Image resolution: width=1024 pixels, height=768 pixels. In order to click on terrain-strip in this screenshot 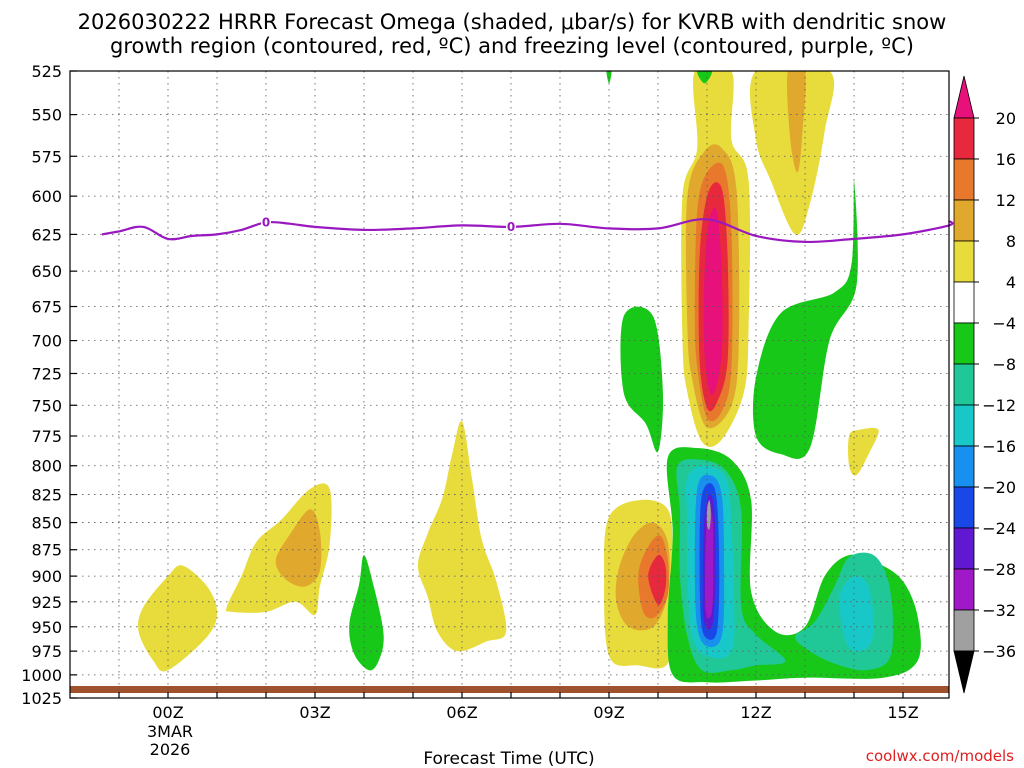, I will do `click(509, 689)`.